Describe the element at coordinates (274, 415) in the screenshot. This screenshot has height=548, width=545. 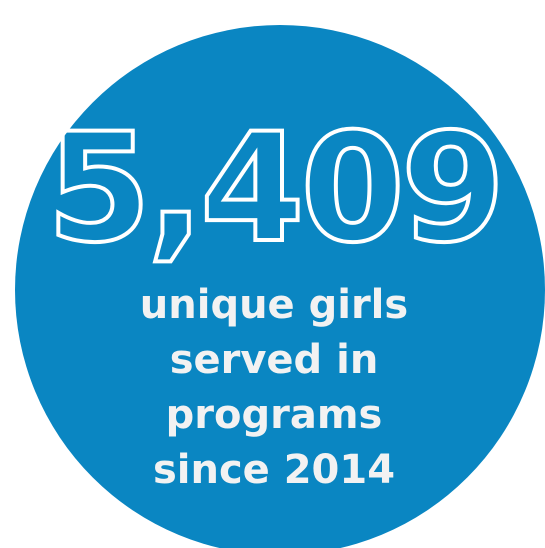
I see `caption-line: programs` at that location.